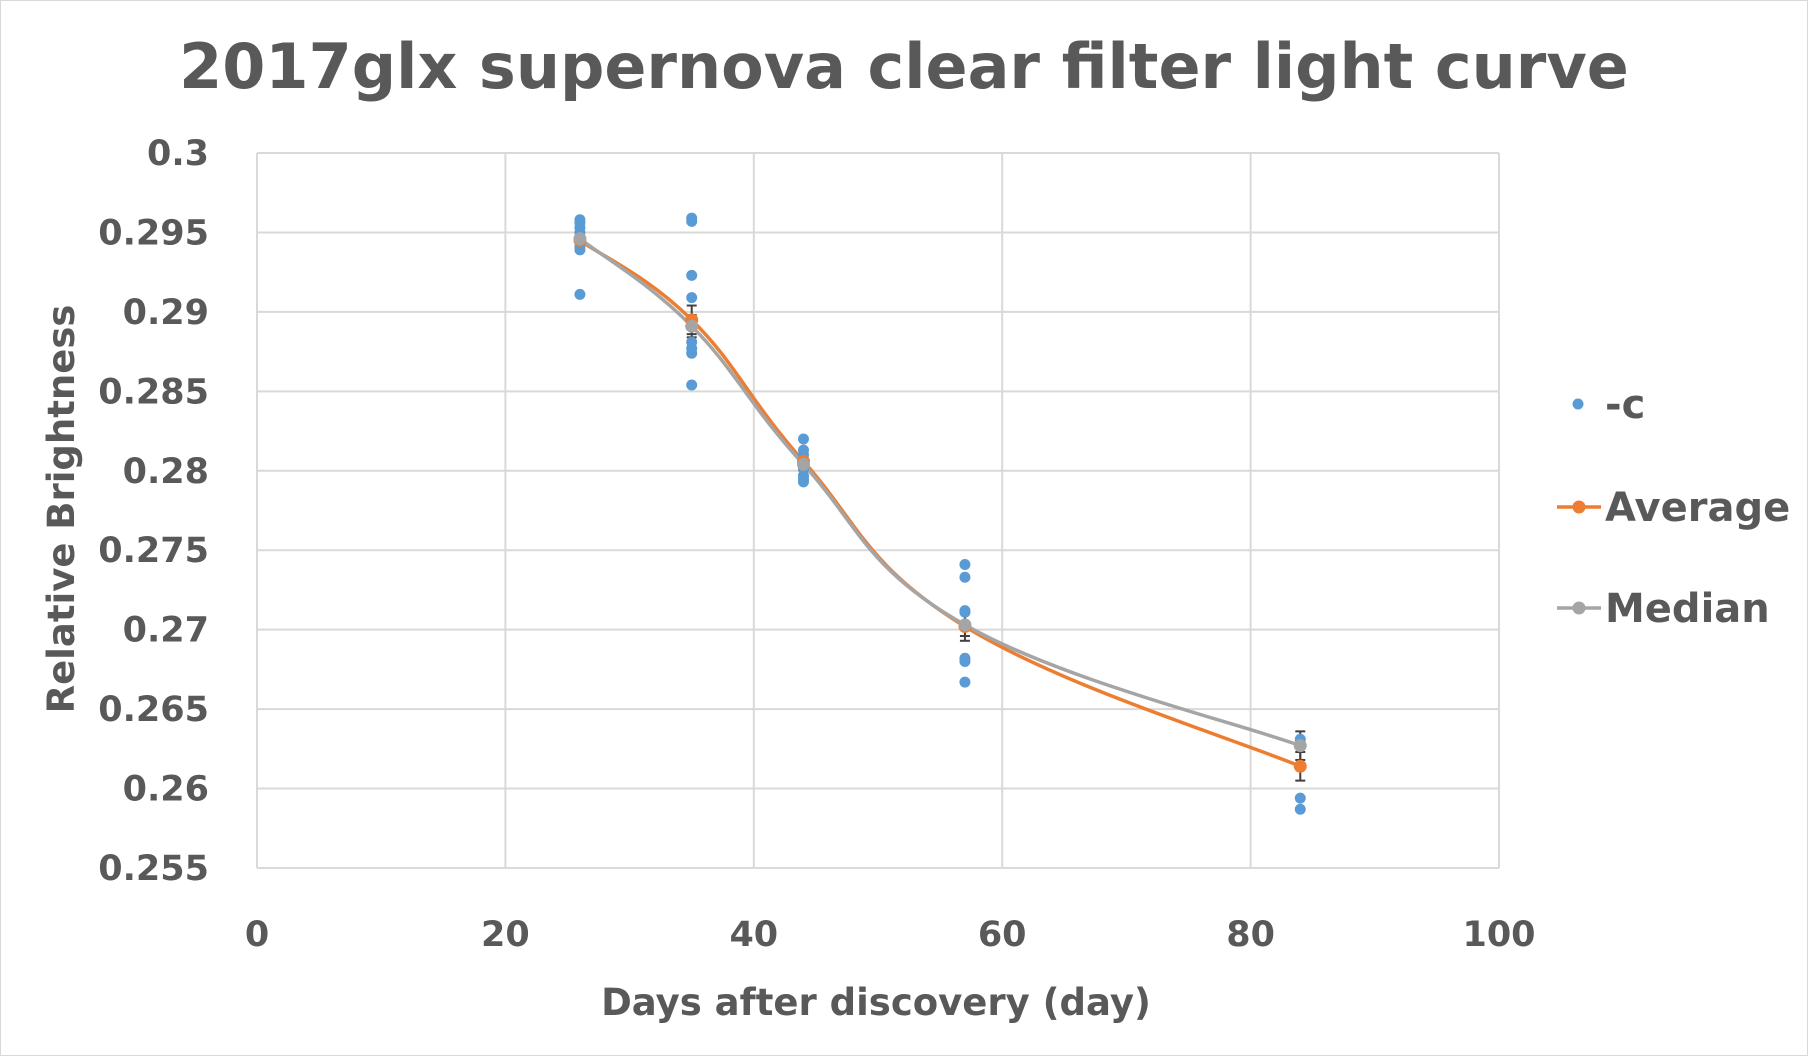 The width and height of the screenshot is (1808, 1056). I want to click on x-axis-title: Days after discovery (day), so click(876, 1002).